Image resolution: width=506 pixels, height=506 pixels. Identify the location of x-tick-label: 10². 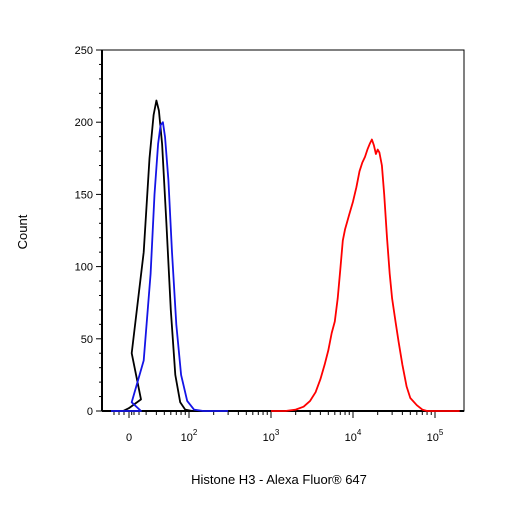
(189, 436).